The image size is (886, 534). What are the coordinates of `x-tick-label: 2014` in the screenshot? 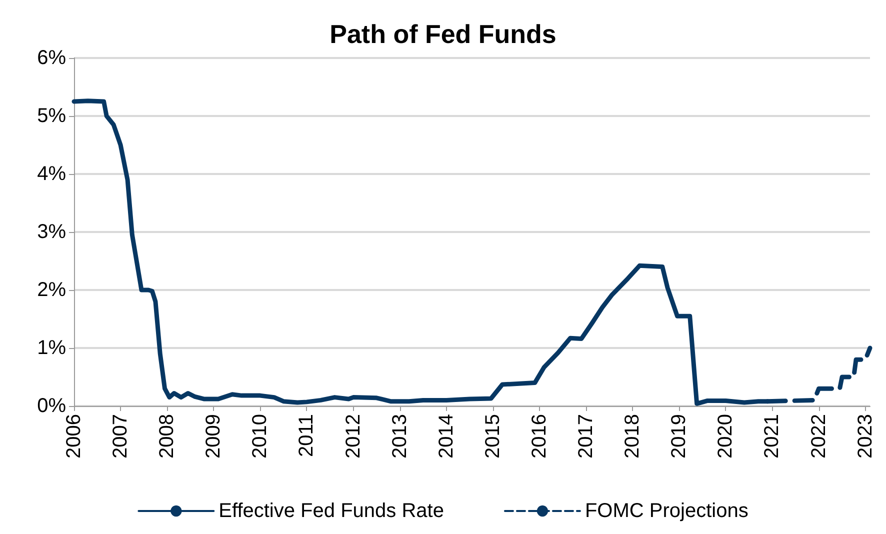 It's located at (446, 436).